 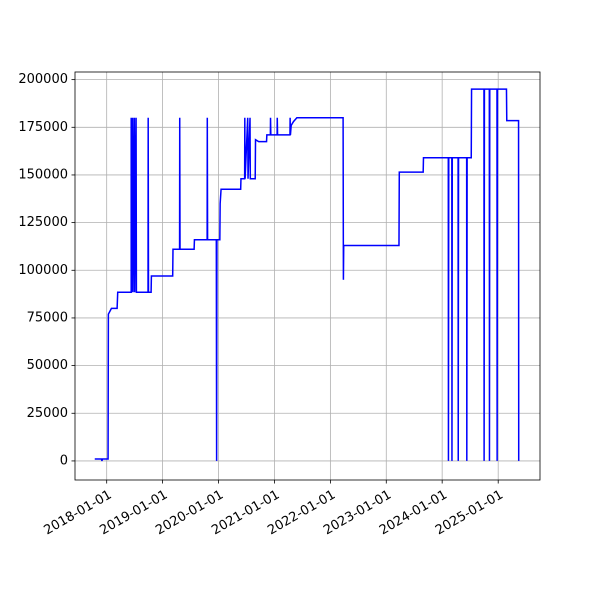 What do you see at coordinates (43, 270) in the screenshot?
I see `y-tick-label: 100000` at bounding box center [43, 270].